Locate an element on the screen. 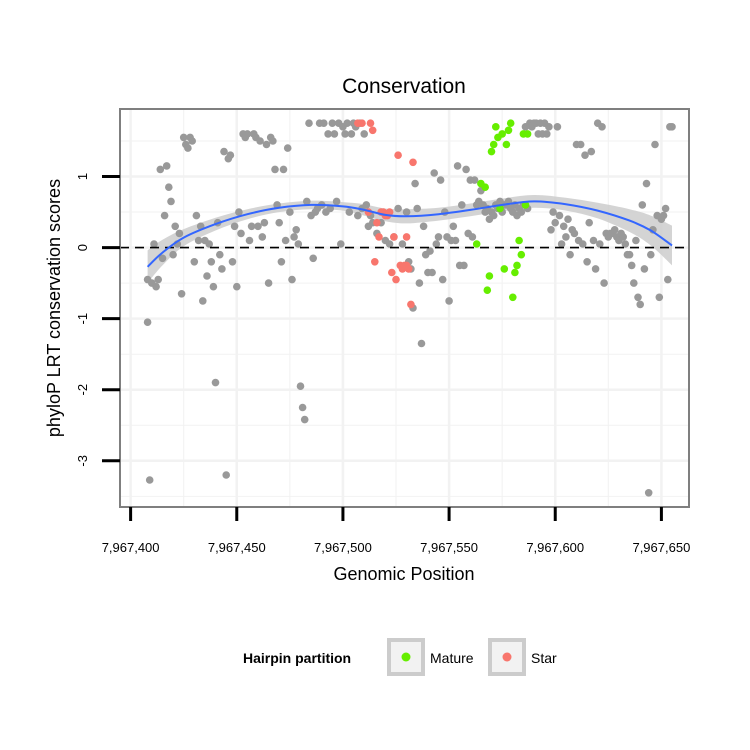  smooth-line is located at coordinates (409, 234).